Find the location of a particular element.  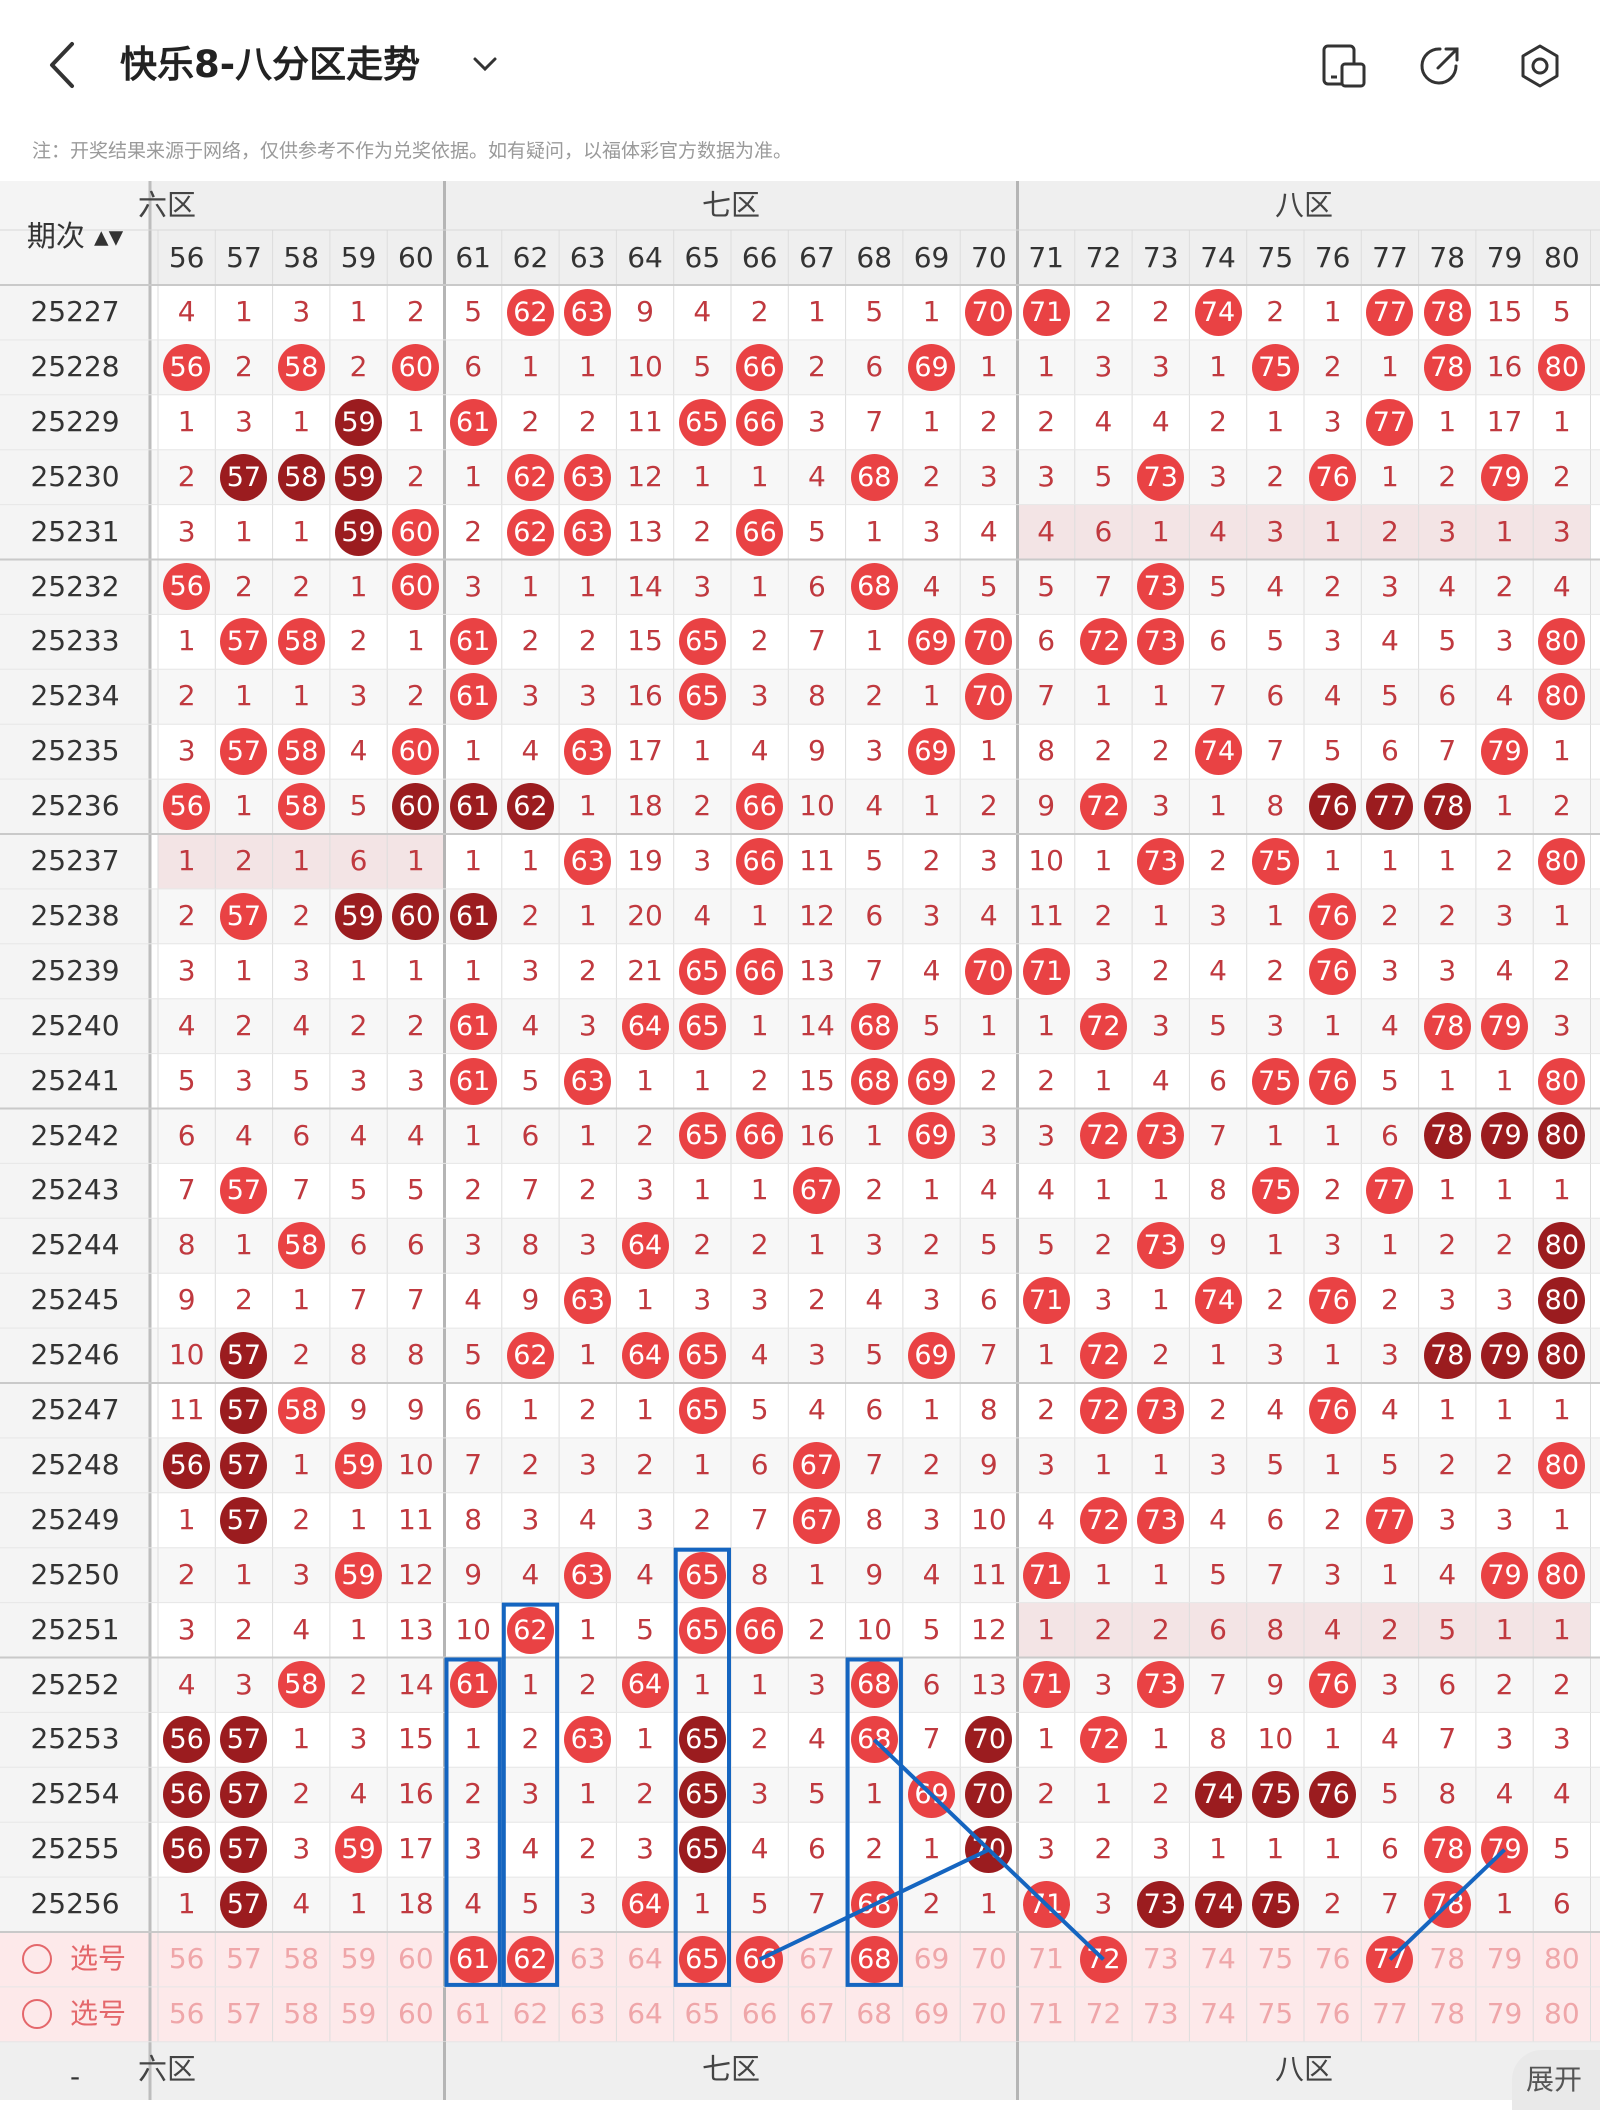

pick-number: 68 is located at coordinates (874, 2013).